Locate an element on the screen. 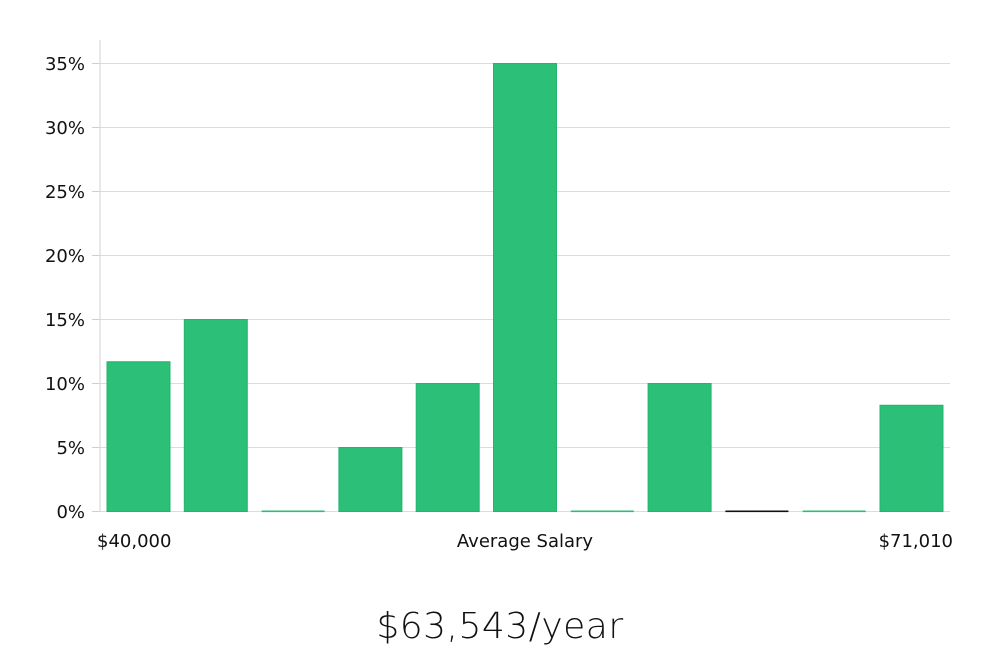  x-max-label: $71,010 is located at coordinates (916, 541).